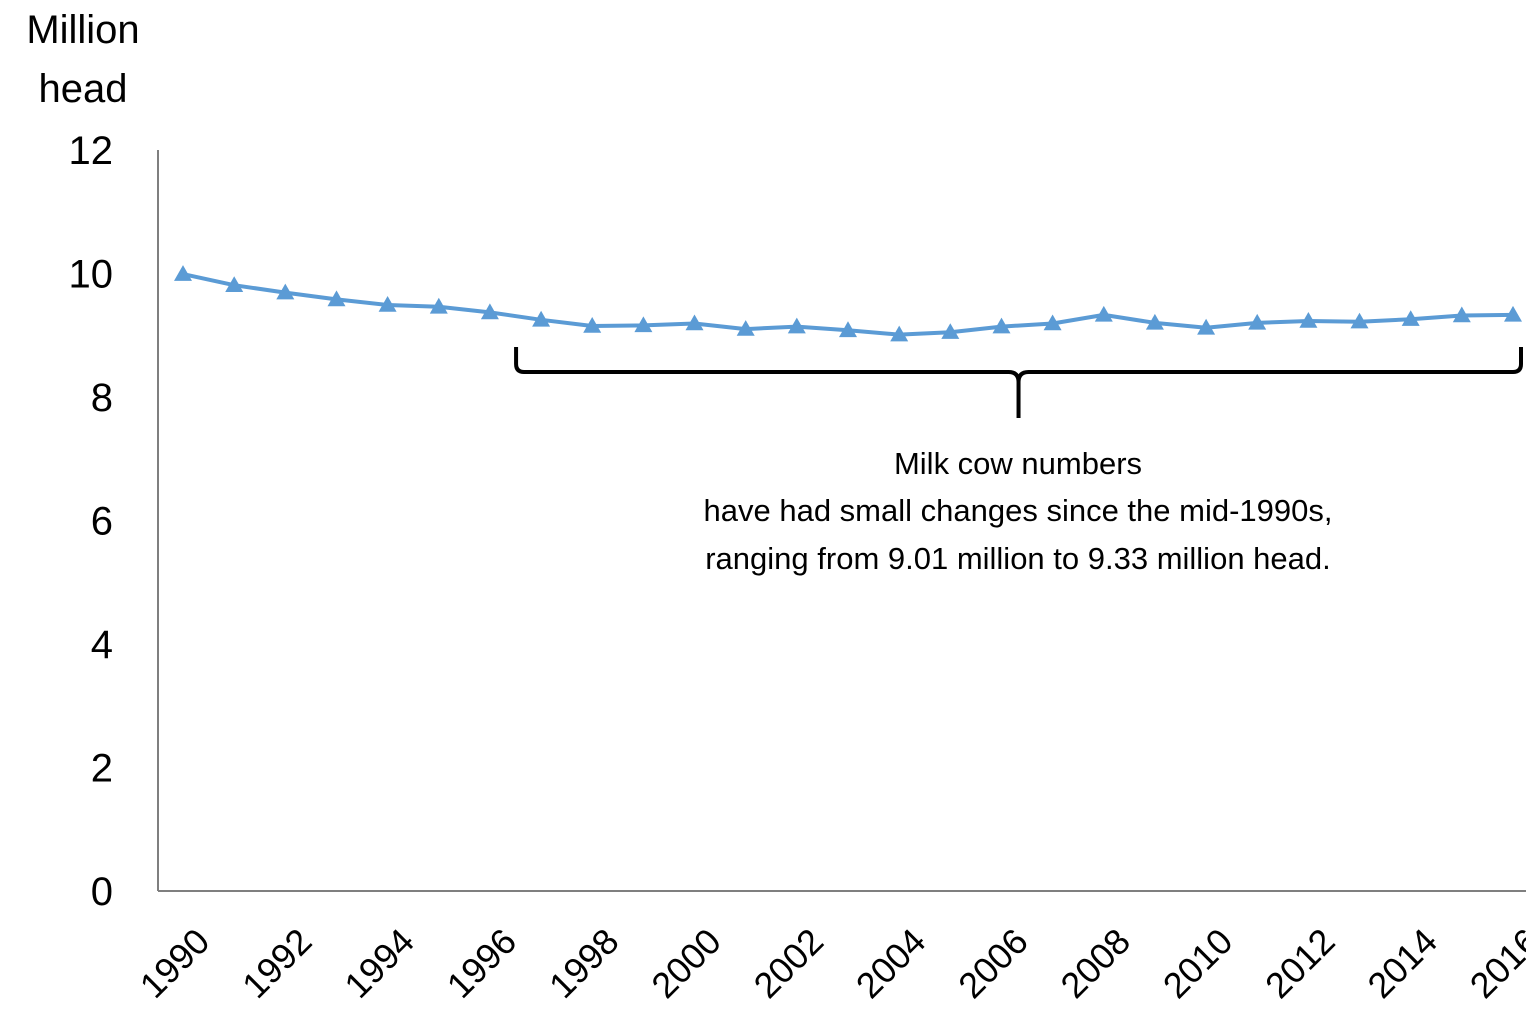 This screenshot has height=1026, width=1526. What do you see at coordinates (686, 963) in the screenshot?
I see `x-tick-label: 2000` at bounding box center [686, 963].